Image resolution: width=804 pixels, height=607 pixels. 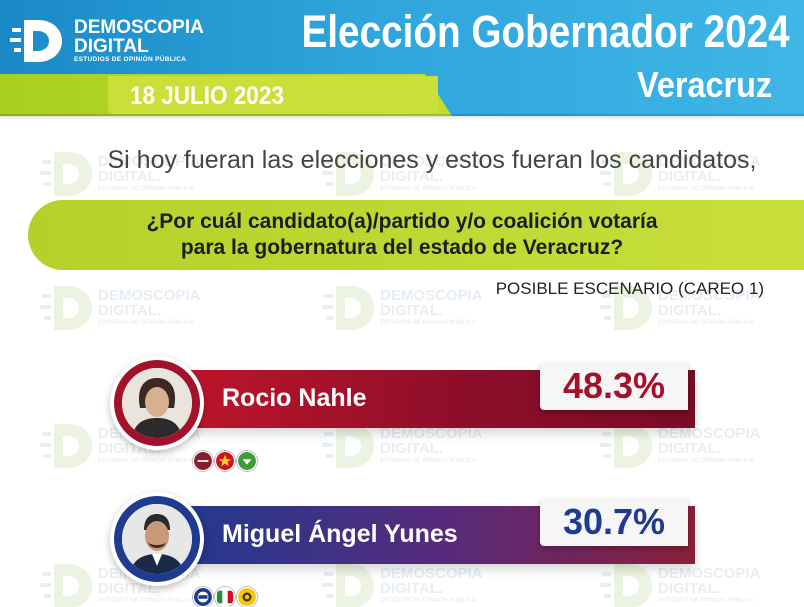 I want to click on candidate-name: Miguel Ángel Yunes, so click(x=340, y=534).